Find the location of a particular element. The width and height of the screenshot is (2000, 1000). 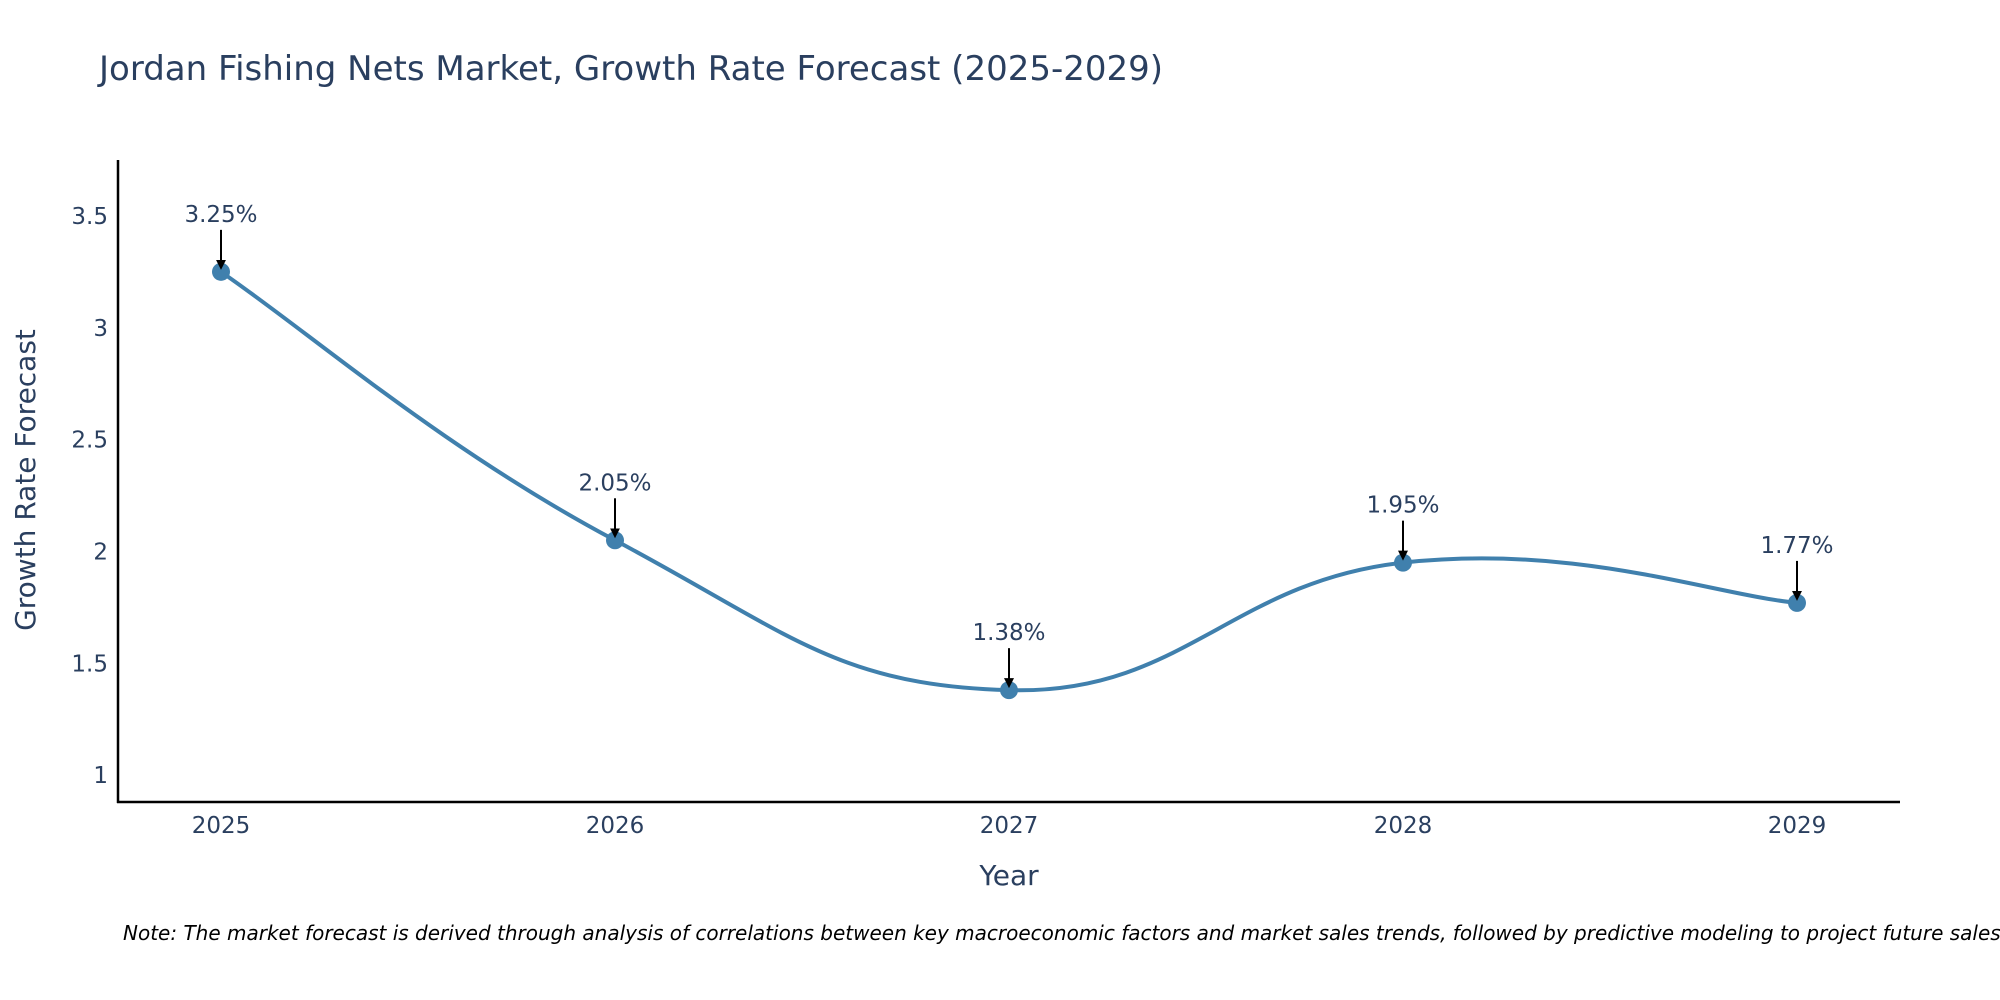

data-label: 2.05% is located at coordinates (614, 483).